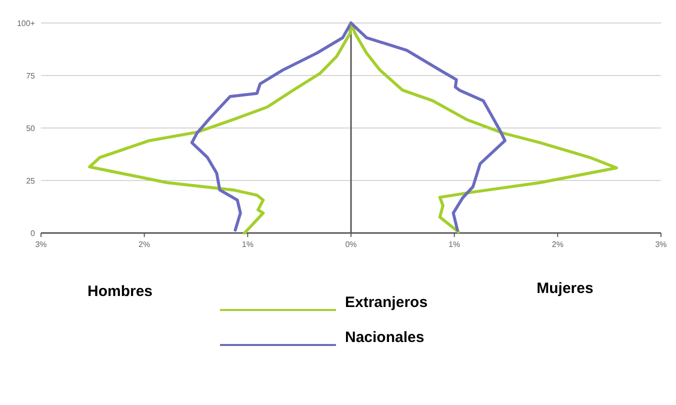 This screenshot has height=405, width=676. I want to click on y-tick-label: 50, so click(31, 128).